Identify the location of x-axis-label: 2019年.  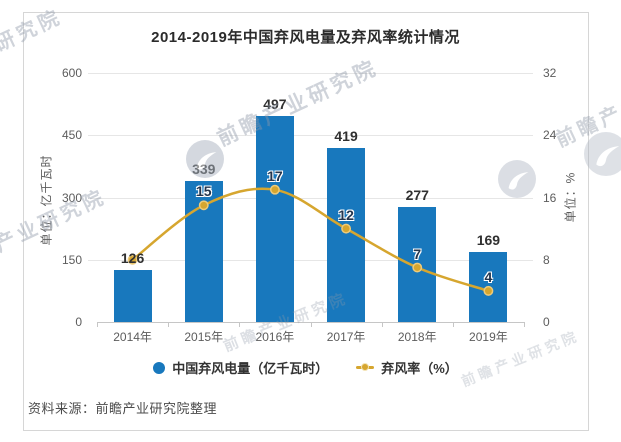
(488, 337).